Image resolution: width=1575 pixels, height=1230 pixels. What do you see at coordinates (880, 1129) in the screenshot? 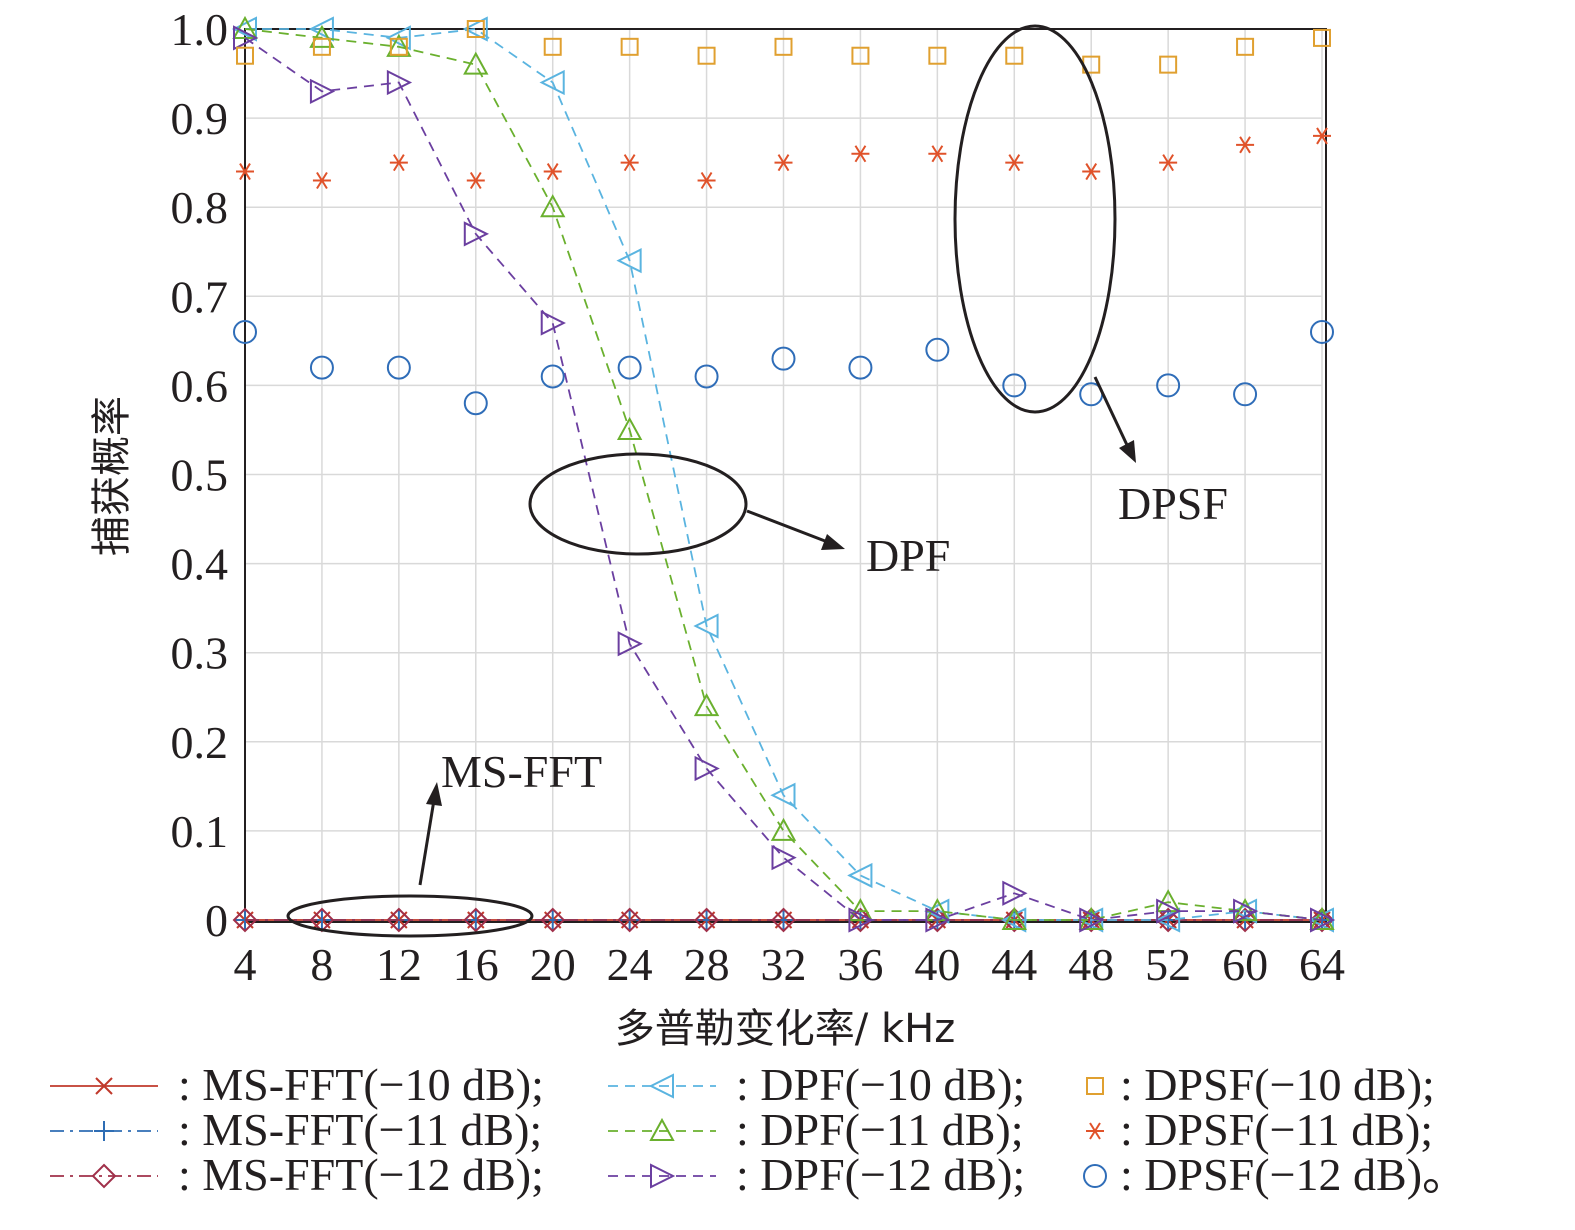
I see `legend-label: : DPF(−11 dB);` at bounding box center [880, 1129].